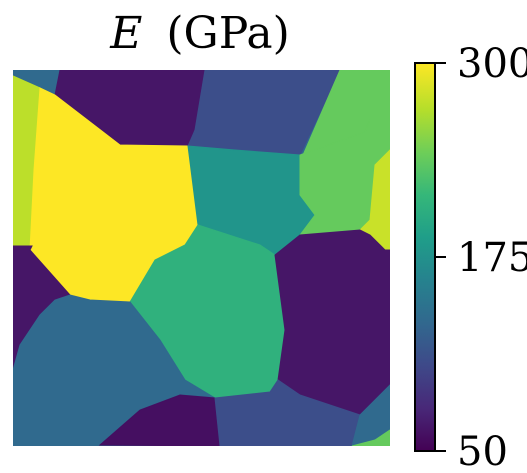  I want to click on title-unit: (GPa), so click(227, 33).